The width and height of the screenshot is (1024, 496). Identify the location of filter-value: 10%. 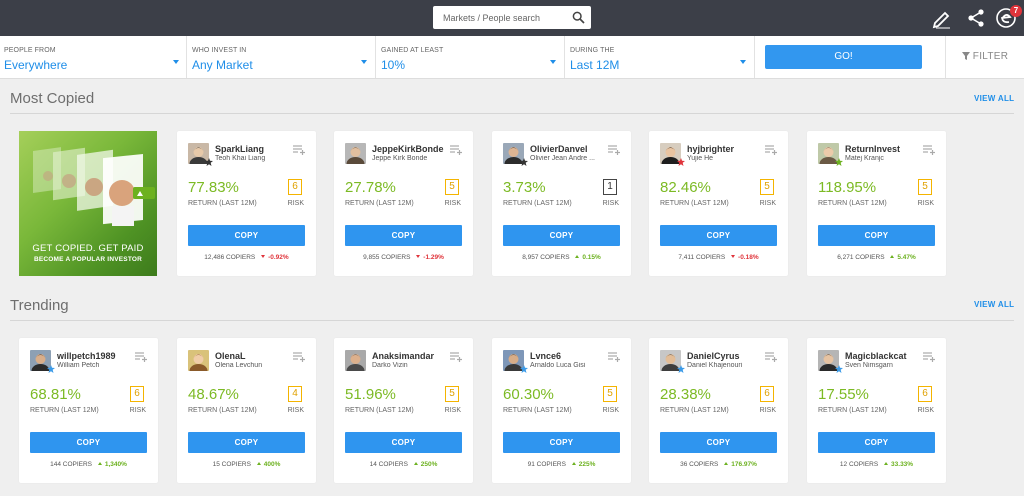
(393, 65).